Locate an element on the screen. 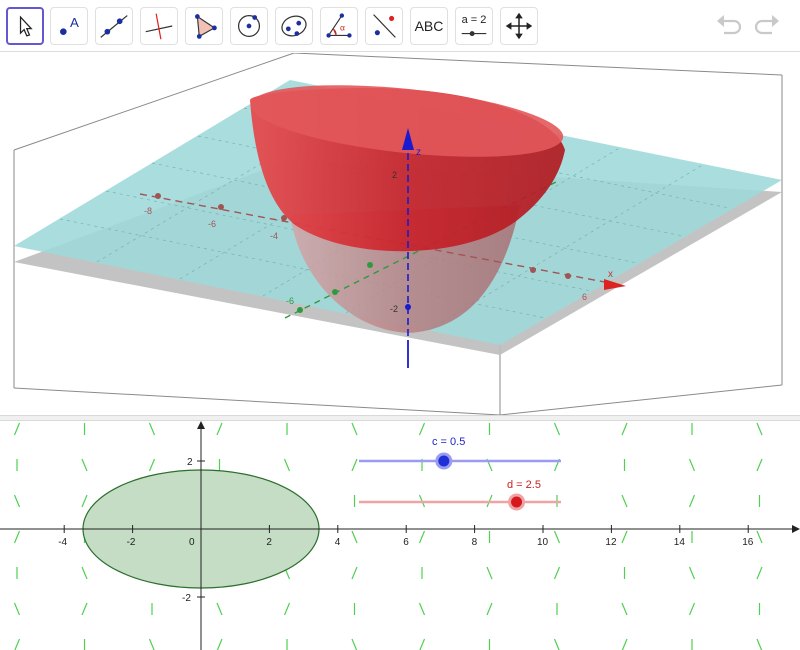 Image resolution: width=800 pixels, height=650 pixels. x-tick-label-1: -6 is located at coordinates (212, 224).